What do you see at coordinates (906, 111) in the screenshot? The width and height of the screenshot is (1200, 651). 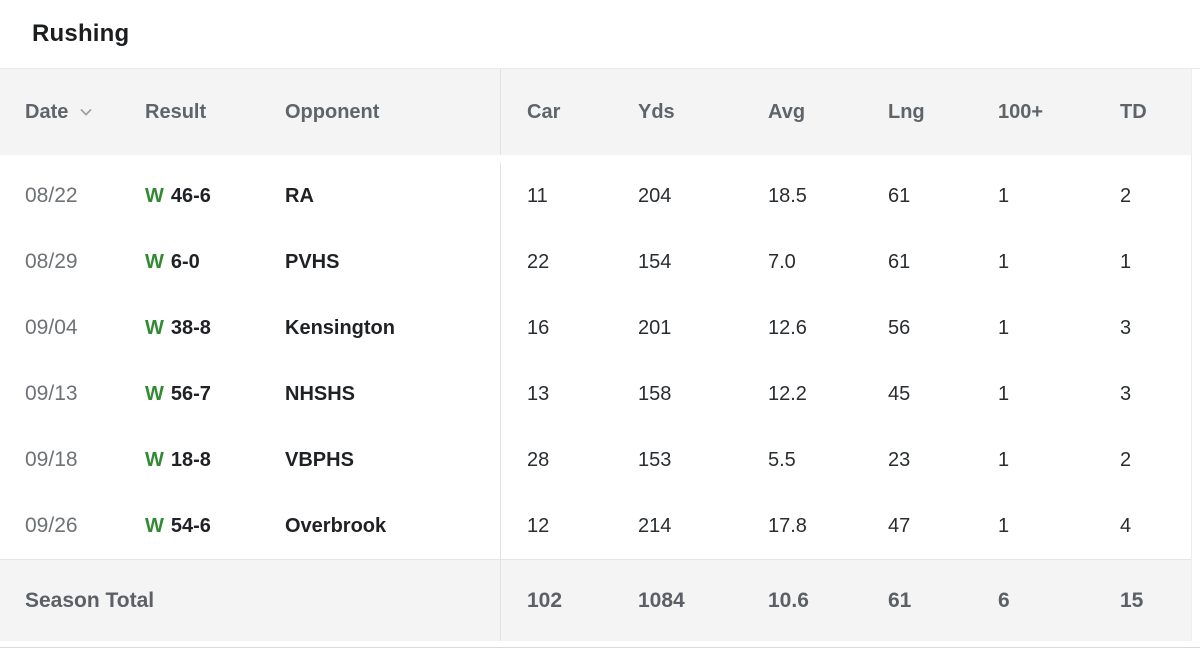 I see `column-header-lng: Lng` at bounding box center [906, 111].